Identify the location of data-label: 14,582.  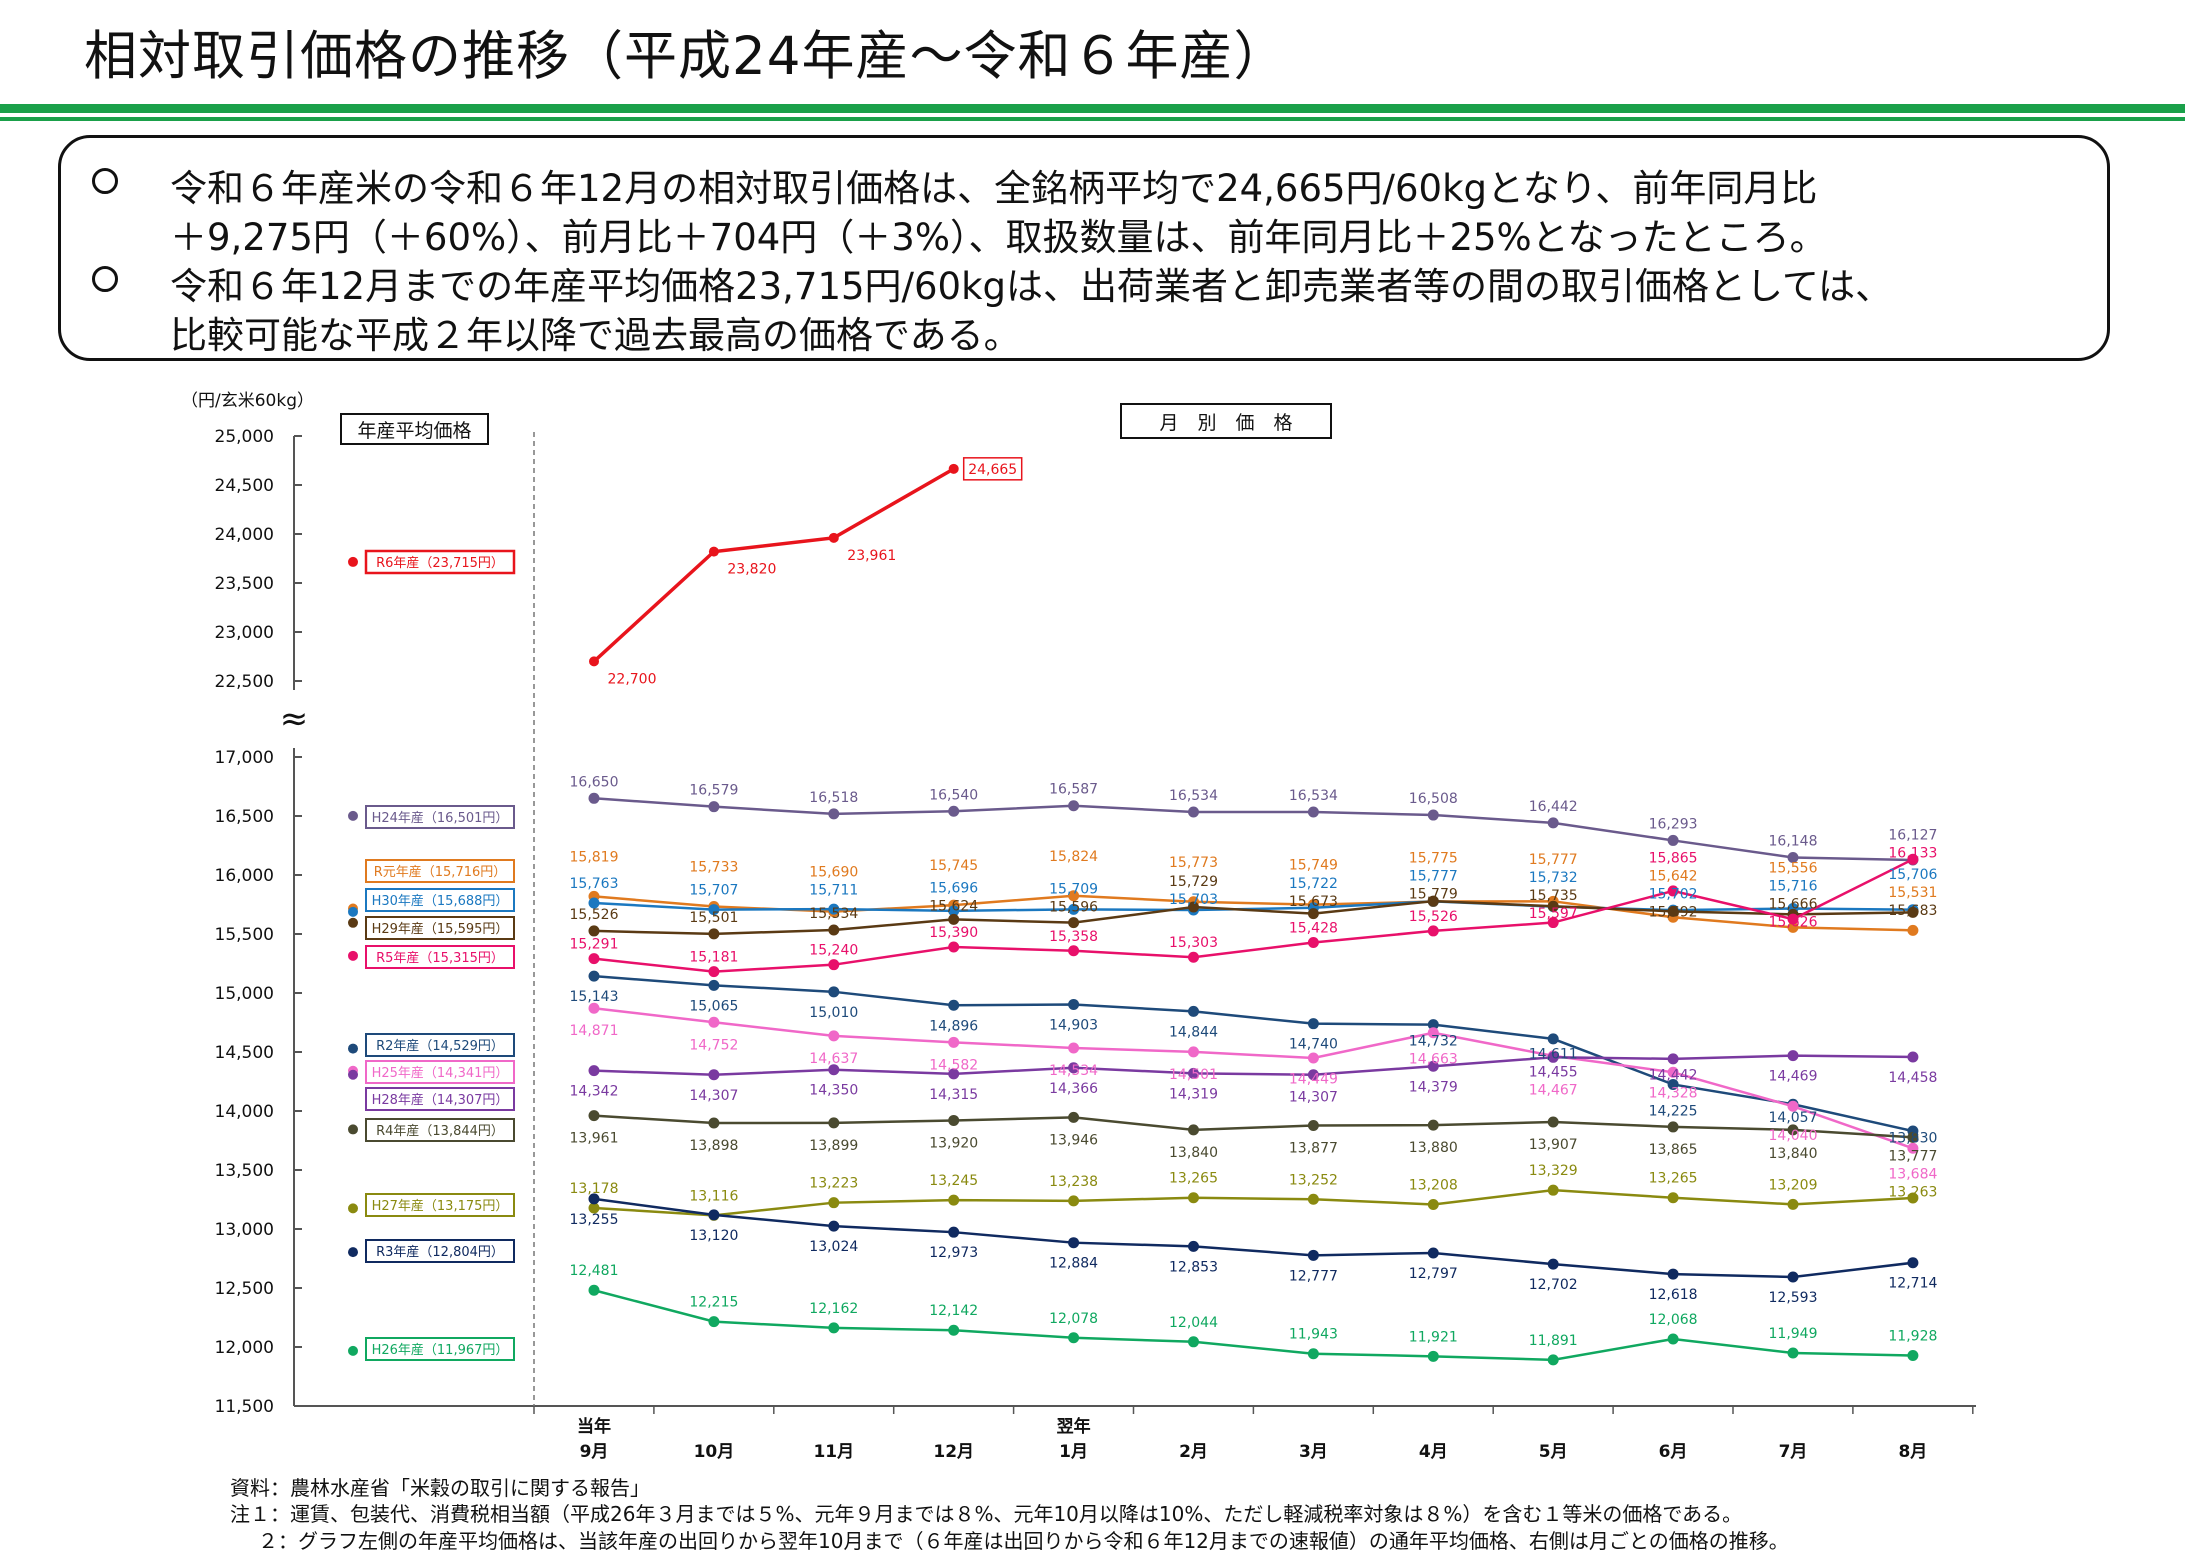
(953, 1065).